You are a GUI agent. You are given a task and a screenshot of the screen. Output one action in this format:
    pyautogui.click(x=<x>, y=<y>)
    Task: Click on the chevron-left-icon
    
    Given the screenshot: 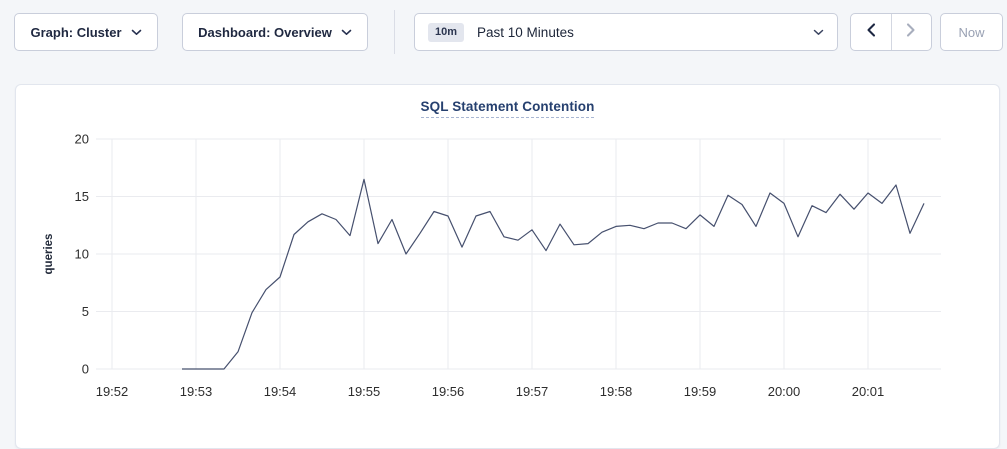 What is the action you would take?
    pyautogui.click(x=871, y=32)
    